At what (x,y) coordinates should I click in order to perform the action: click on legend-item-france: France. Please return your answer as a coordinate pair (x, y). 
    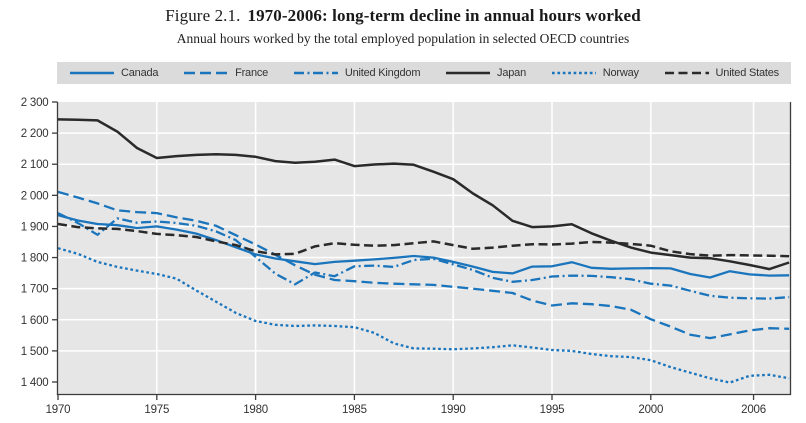
    Looking at the image, I should click on (225, 73).